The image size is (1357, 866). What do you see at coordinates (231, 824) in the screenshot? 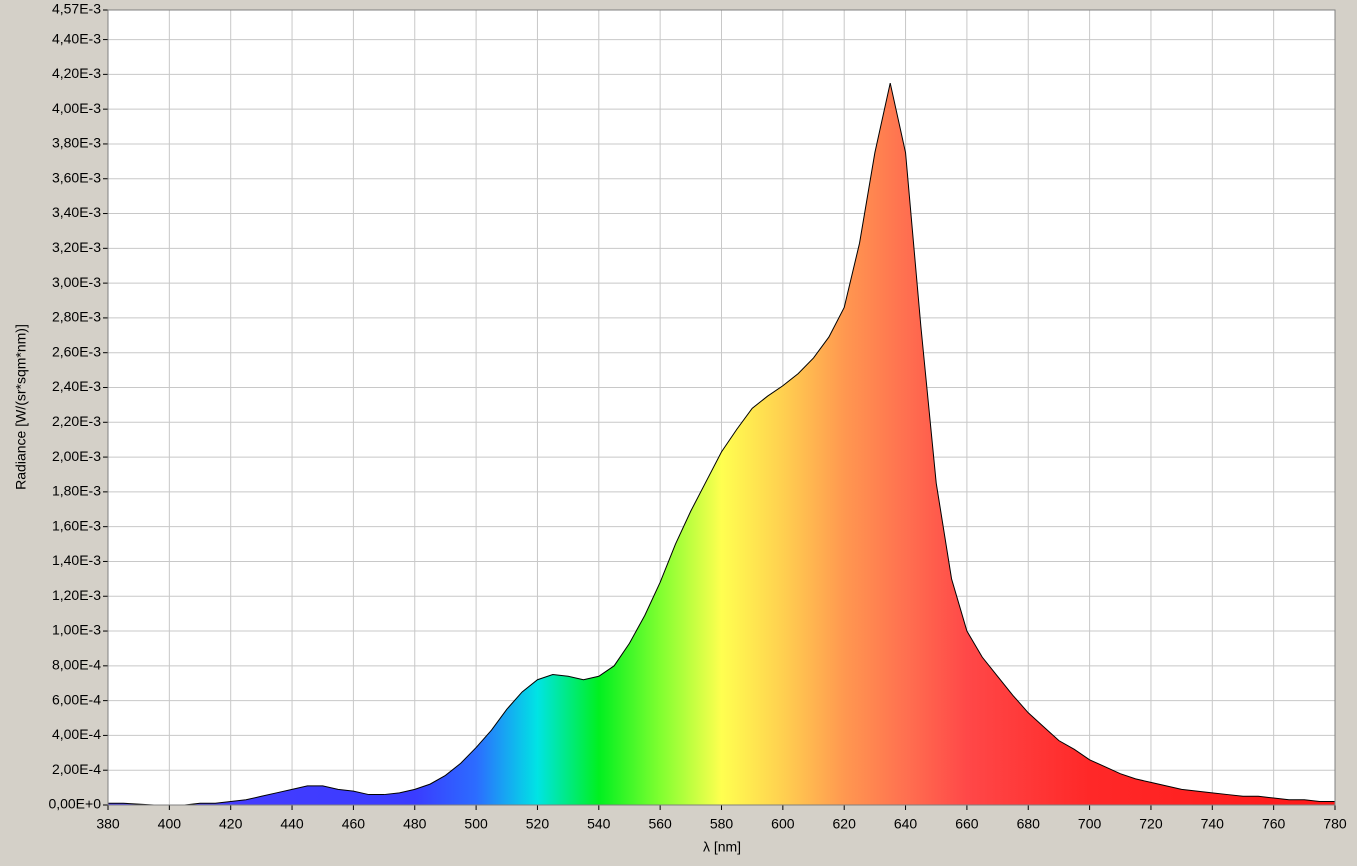
I see `x-tick-label: 420` at bounding box center [231, 824].